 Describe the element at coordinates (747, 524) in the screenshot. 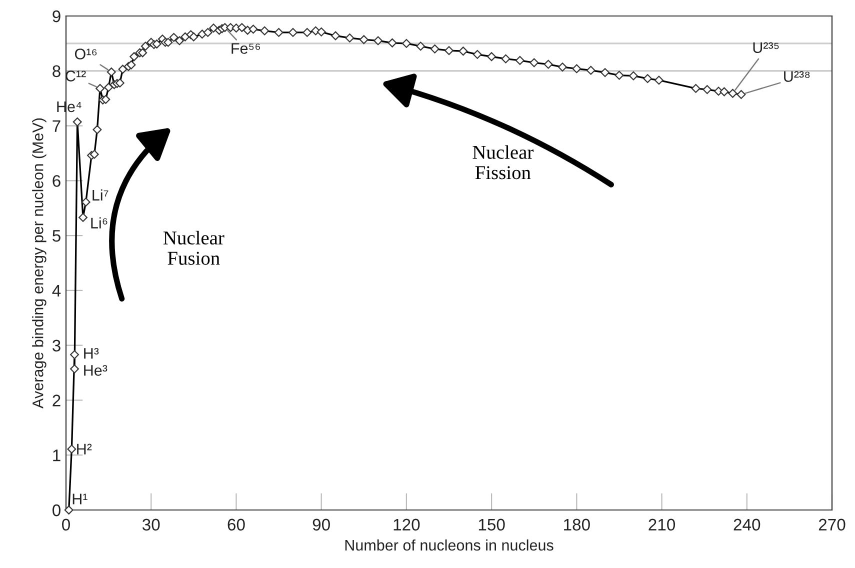

I see `x-tick-label: 240` at that location.